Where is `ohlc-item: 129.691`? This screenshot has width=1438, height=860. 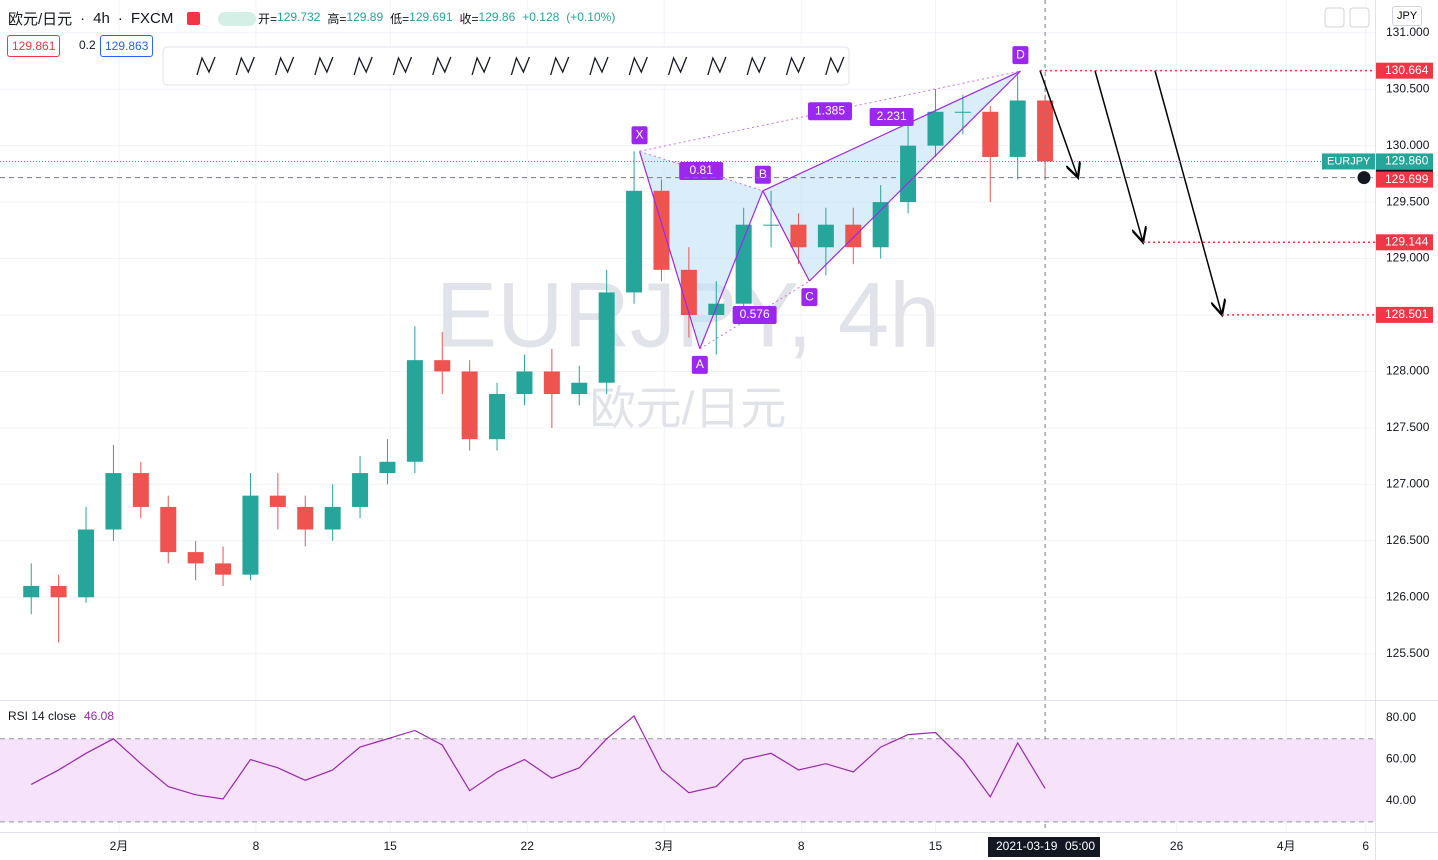 ohlc-item: 129.691 is located at coordinates (431, 17).